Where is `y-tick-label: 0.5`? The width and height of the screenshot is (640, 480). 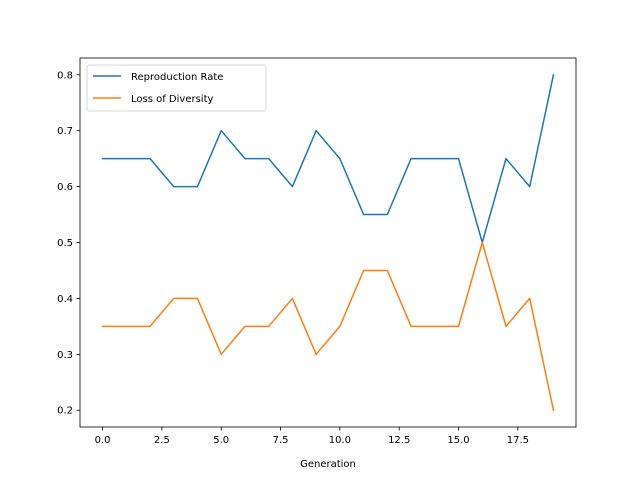 y-tick-label: 0.5 is located at coordinates (65, 243).